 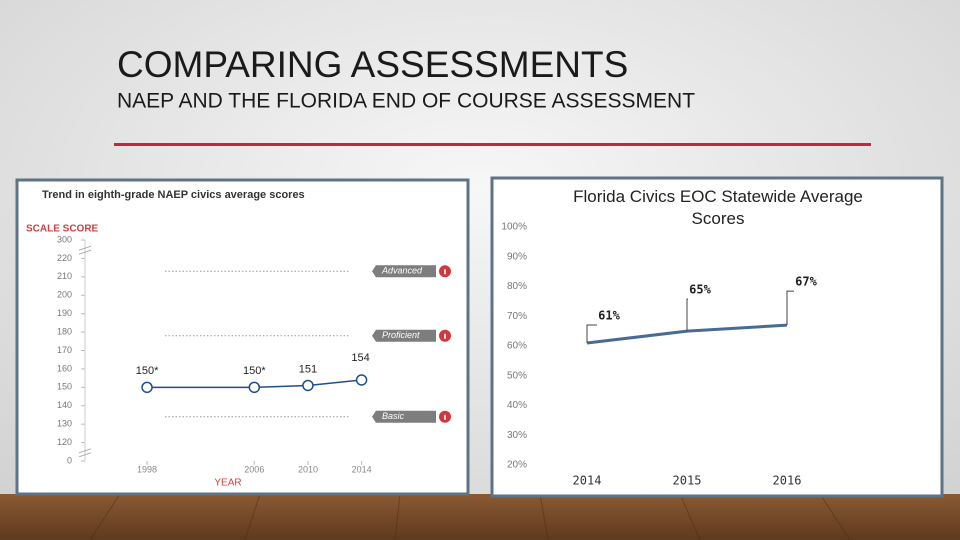 What do you see at coordinates (64, 239) in the screenshot?
I see `y-tick-label: 300` at bounding box center [64, 239].